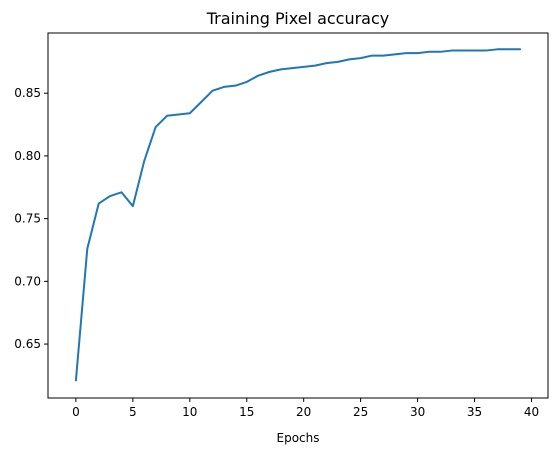  Describe the element at coordinates (27, 156) in the screenshot. I see `y-tick-label: 0.80` at that location.